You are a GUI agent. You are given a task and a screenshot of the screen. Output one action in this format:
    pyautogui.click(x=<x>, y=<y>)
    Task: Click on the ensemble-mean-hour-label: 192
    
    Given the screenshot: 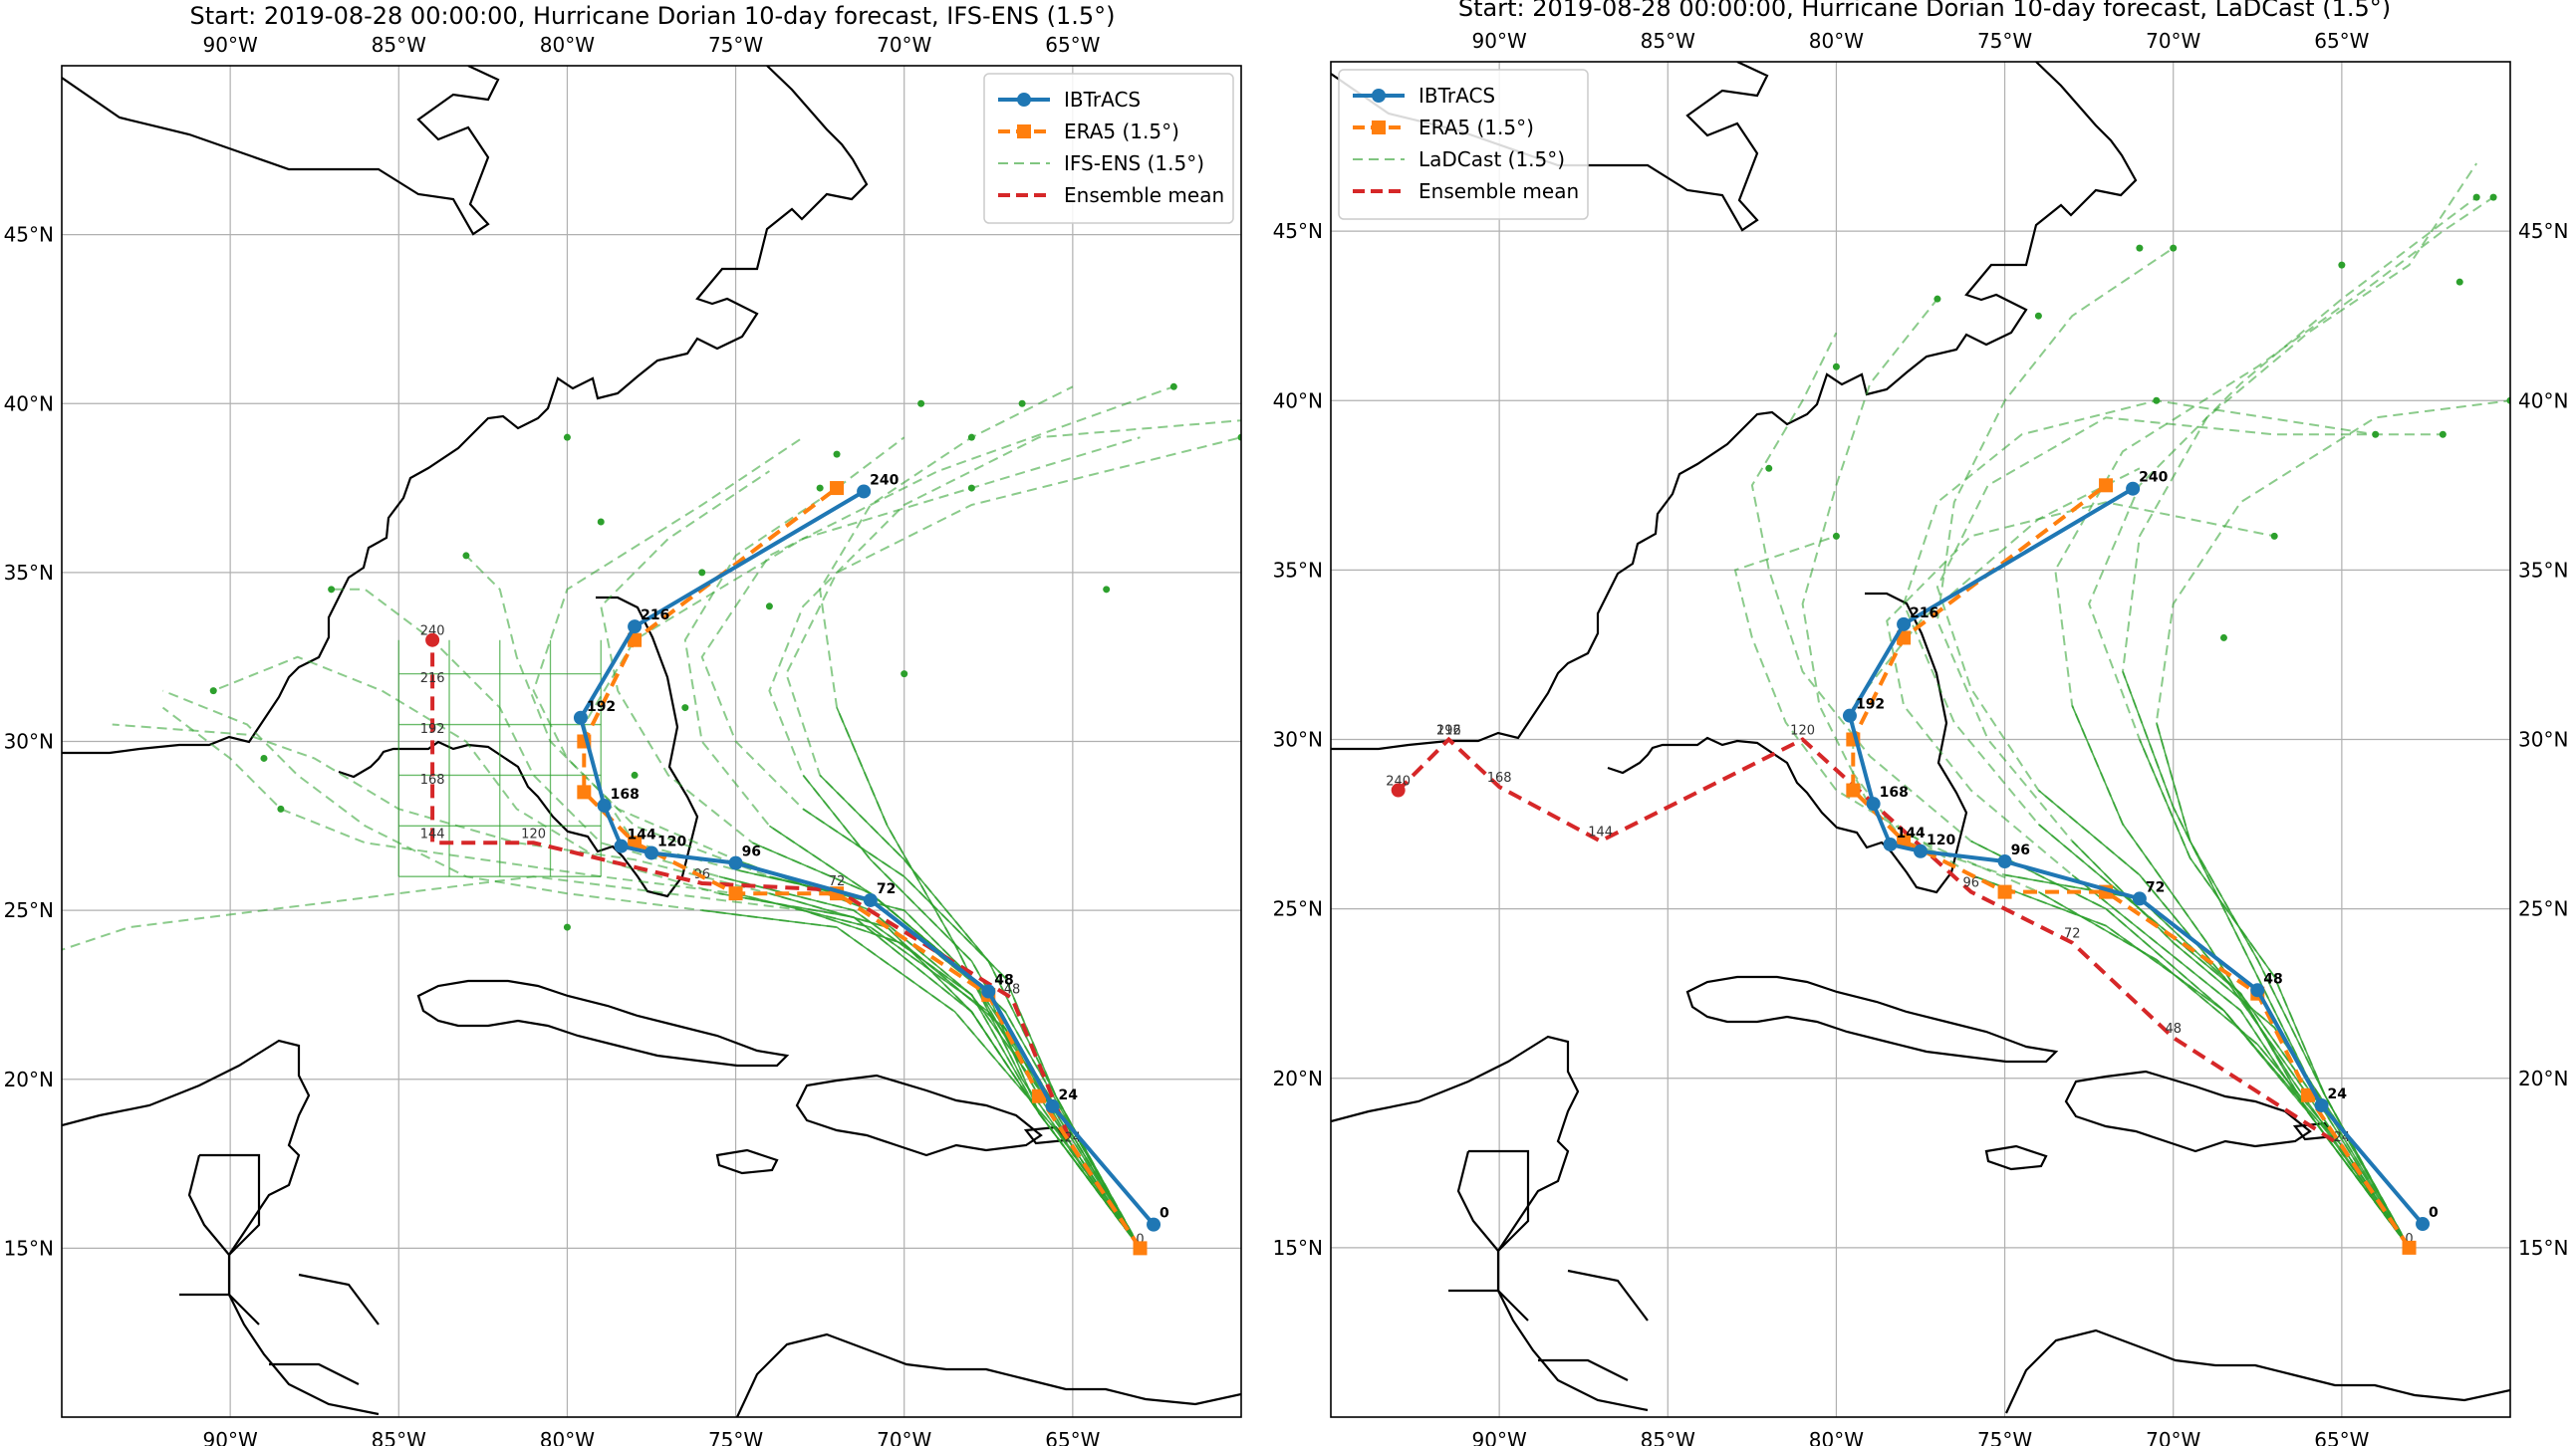 What is the action you would take?
    pyautogui.click(x=432, y=729)
    